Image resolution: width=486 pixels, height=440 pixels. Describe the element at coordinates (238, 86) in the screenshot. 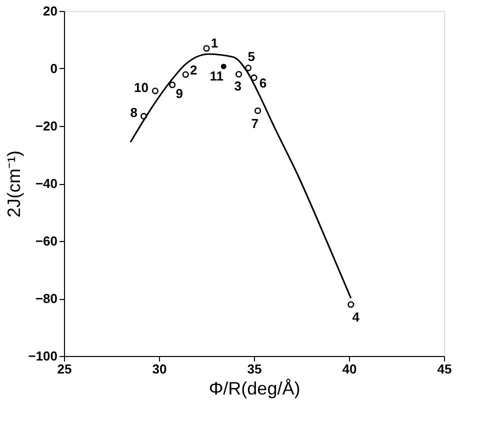

I see `annotation: 3` at that location.